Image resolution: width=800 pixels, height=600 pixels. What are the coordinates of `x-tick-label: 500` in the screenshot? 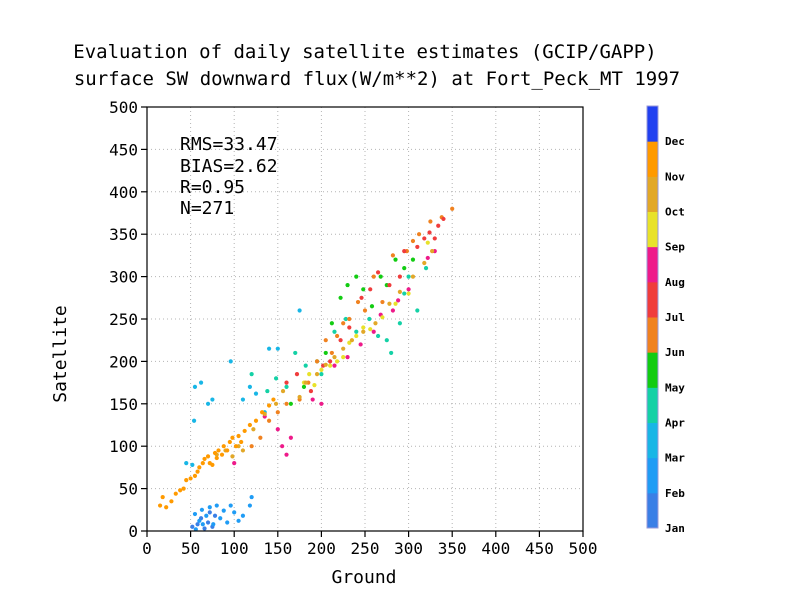 It's located at (583, 548).